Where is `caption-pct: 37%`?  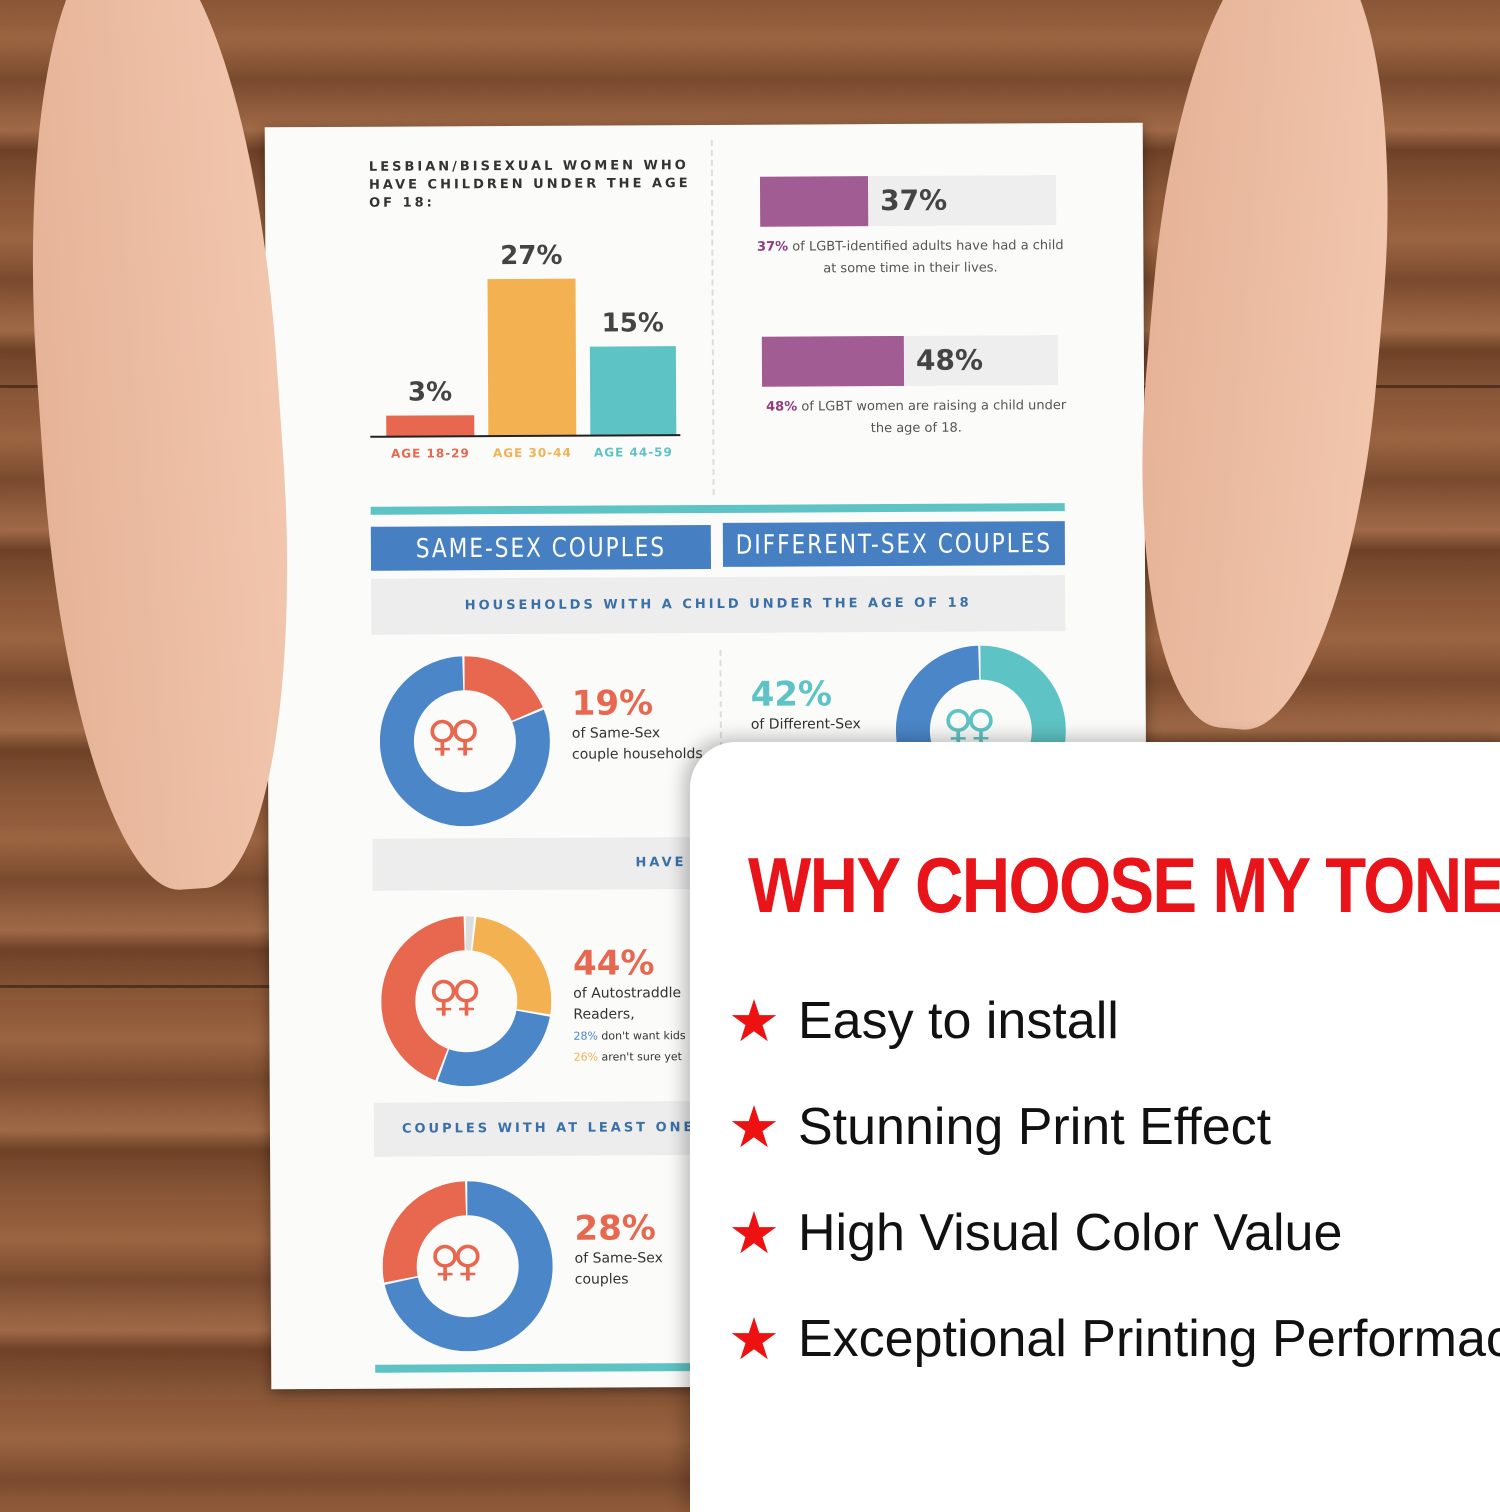 caption-pct: 37% is located at coordinates (772, 247).